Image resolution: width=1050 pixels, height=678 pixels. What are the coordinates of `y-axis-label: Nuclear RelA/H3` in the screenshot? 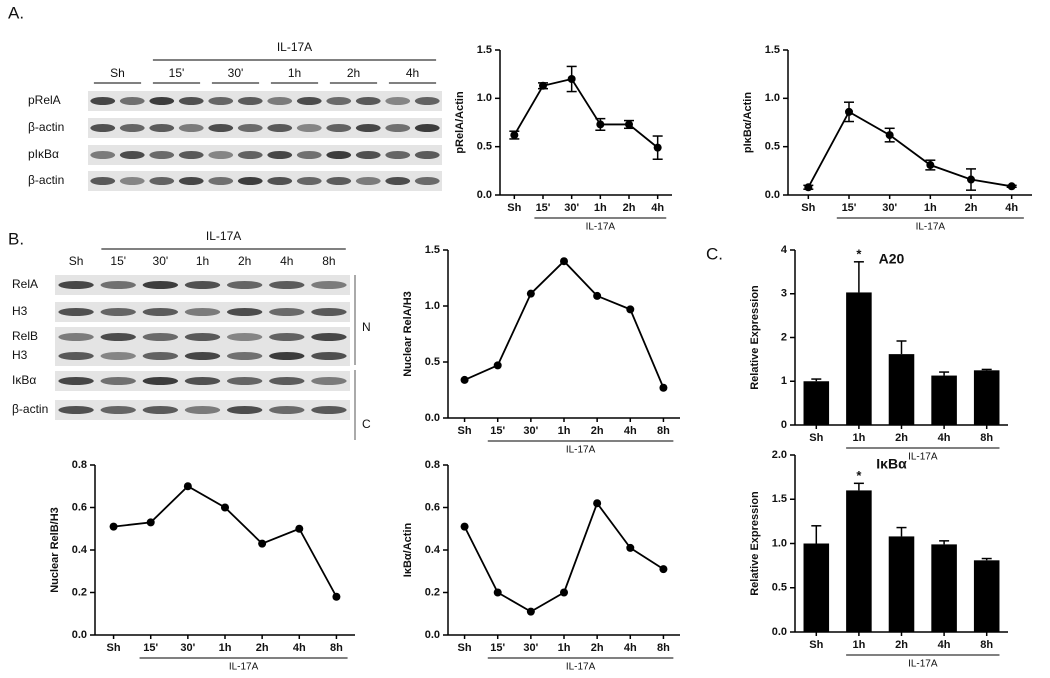 It's located at (408, 334).